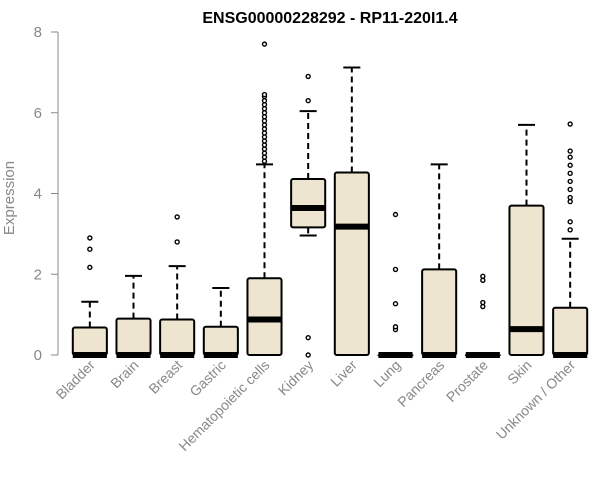 Image resolution: width=600 pixels, height=500 pixels. What do you see at coordinates (207, 378) in the screenshot?
I see `x-tick-label: Gastric` at bounding box center [207, 378].